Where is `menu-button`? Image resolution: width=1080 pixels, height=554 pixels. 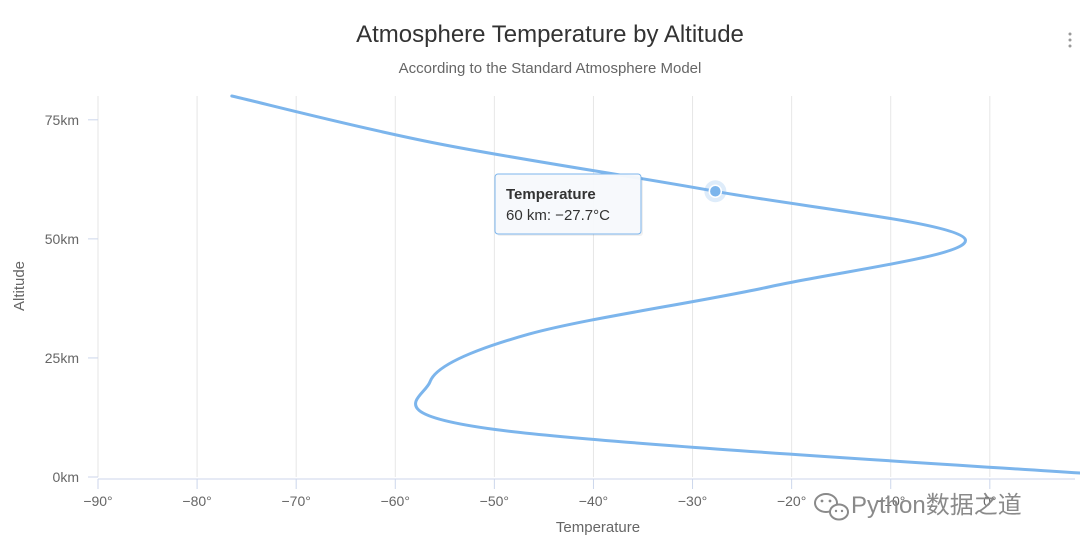
menu-button is located at coordinates (1070, 40).